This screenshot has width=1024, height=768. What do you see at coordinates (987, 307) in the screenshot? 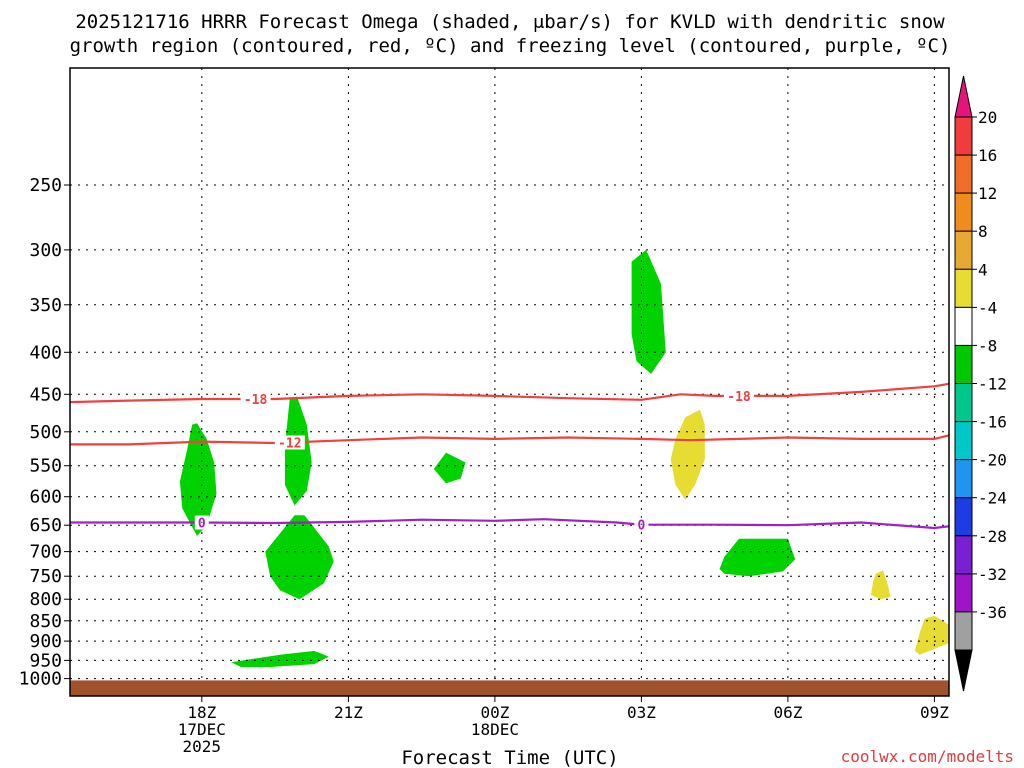
I see `colorbar-label--4: -4` at bounding box center [987, 307].